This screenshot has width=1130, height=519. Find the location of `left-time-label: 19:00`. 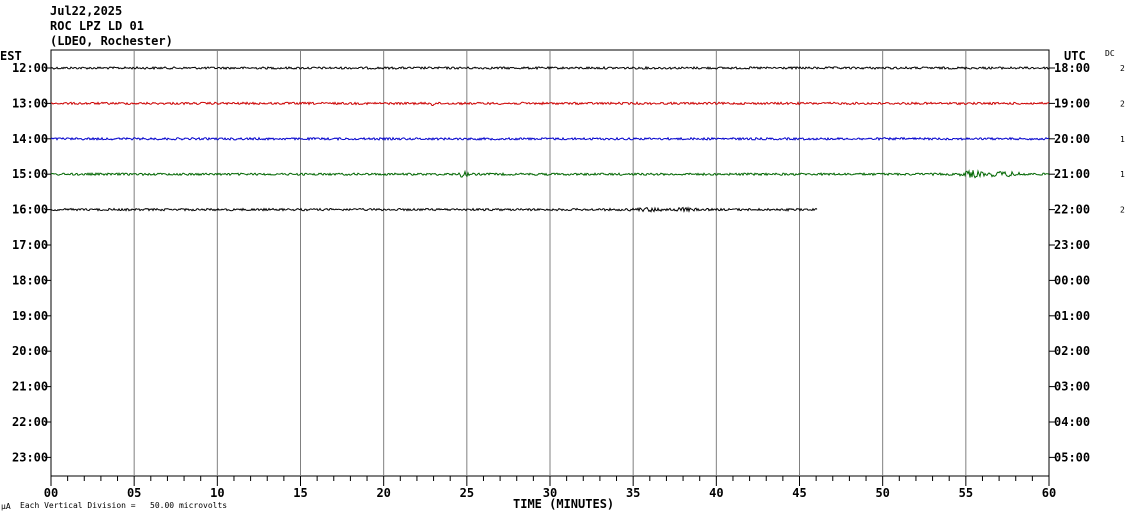

left-time-label: 19:00 is located at coordinates (30, 316).